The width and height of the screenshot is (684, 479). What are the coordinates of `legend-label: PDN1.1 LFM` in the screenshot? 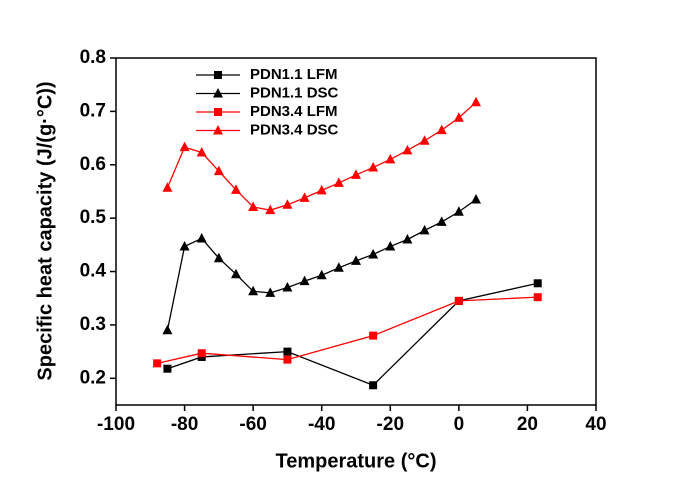 It's located at (294, 74).